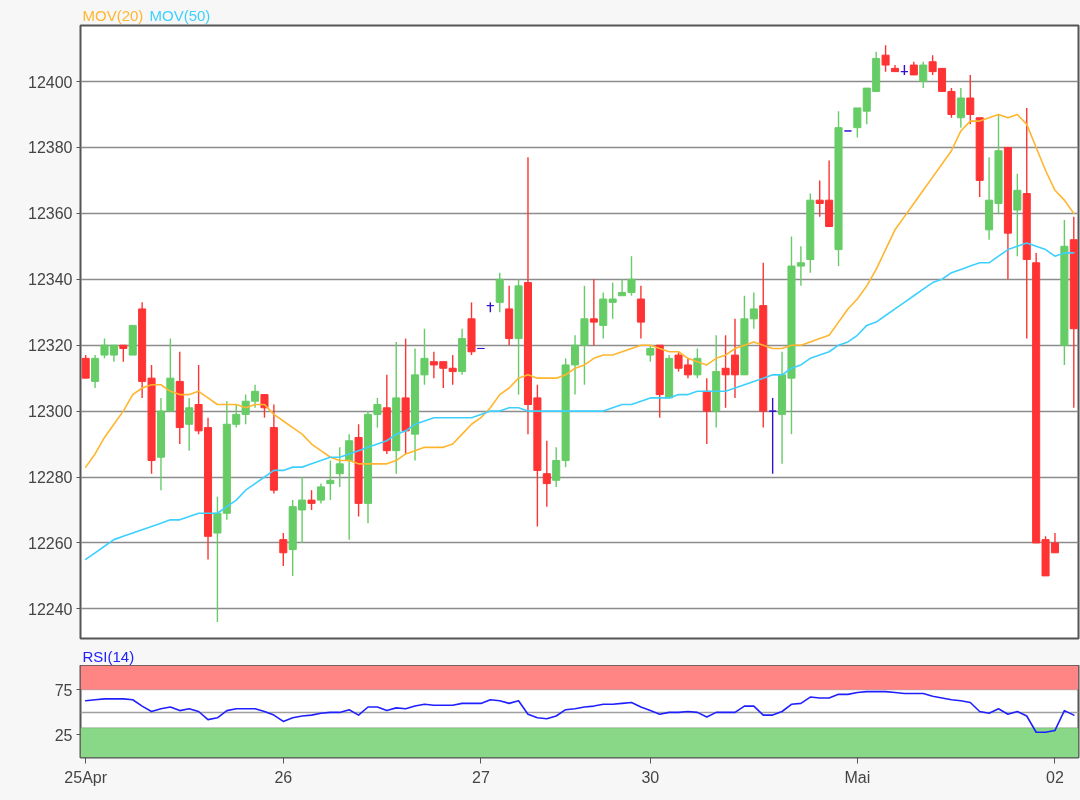 The width and height of the screenshot is (1080, 800). I want to click on y-tick-label: 12340, so click(50, 280).